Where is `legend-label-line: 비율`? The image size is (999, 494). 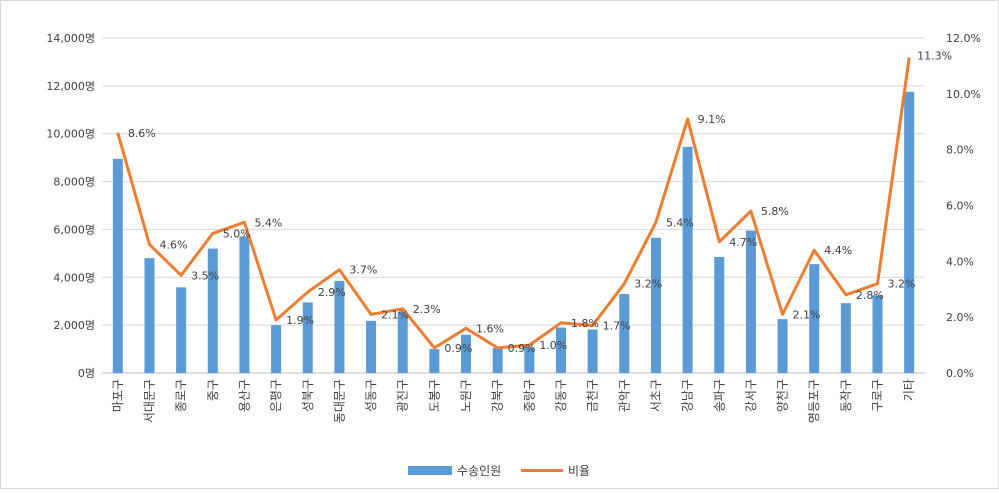
legend-label-line: 비율 is located at coordinates (579, 471).